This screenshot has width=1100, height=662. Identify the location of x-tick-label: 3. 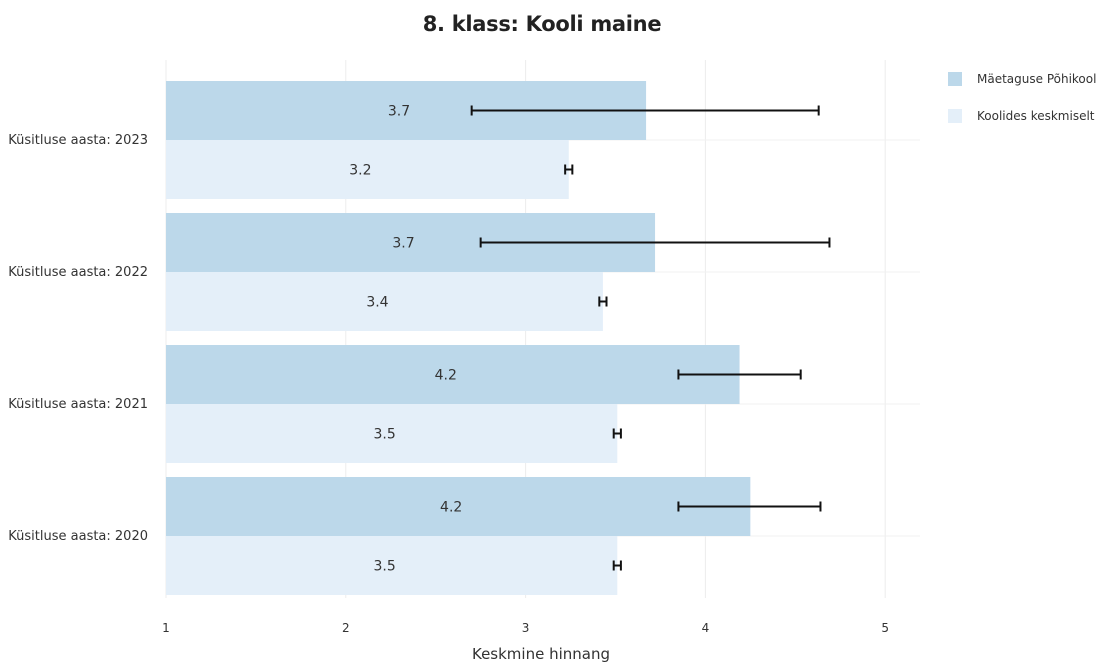
(526, 628).